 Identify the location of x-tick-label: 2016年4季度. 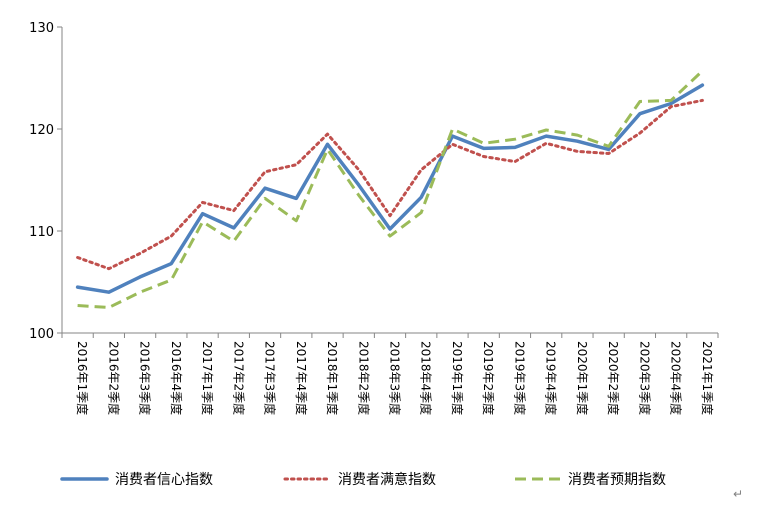
(176, 378).